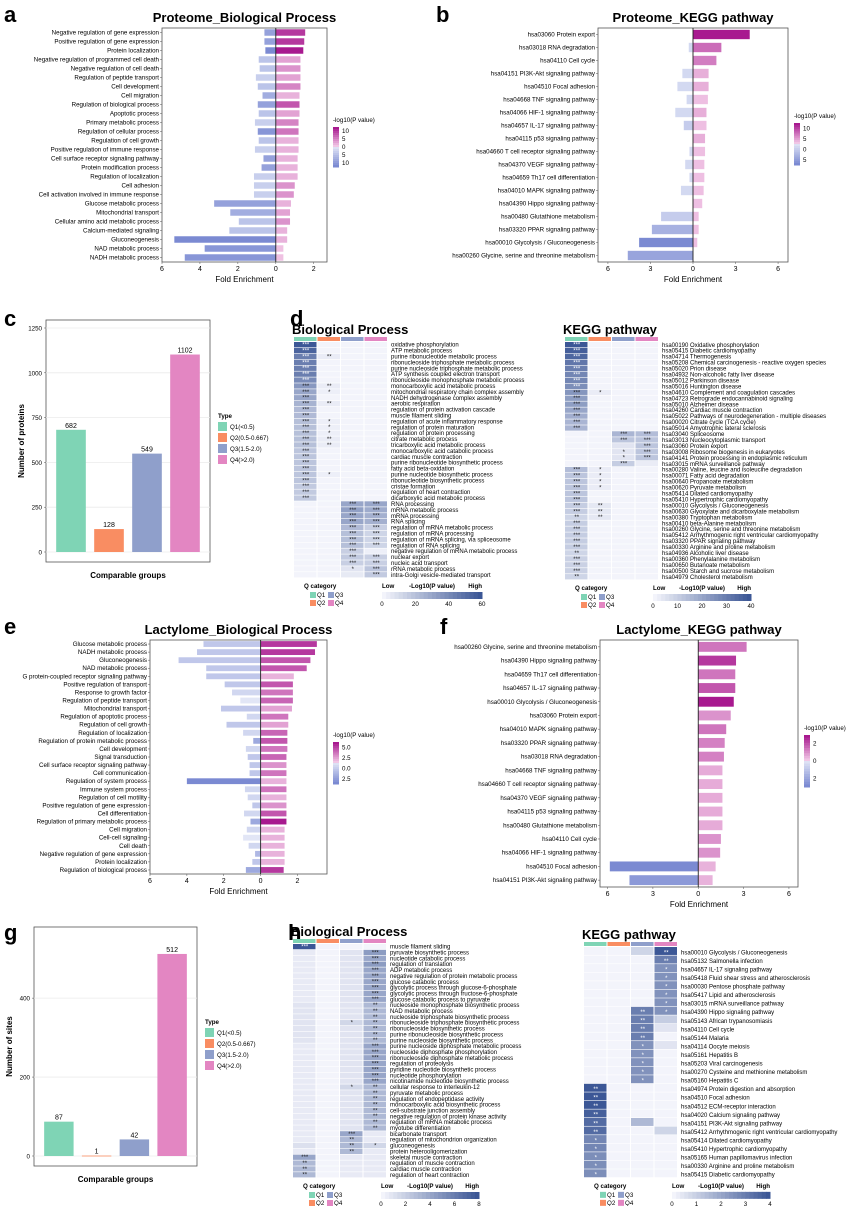 Image resolution: width=865 pixels, height=1206 pixels. I want to click on y-tick-label: 250, so click(37, 508).